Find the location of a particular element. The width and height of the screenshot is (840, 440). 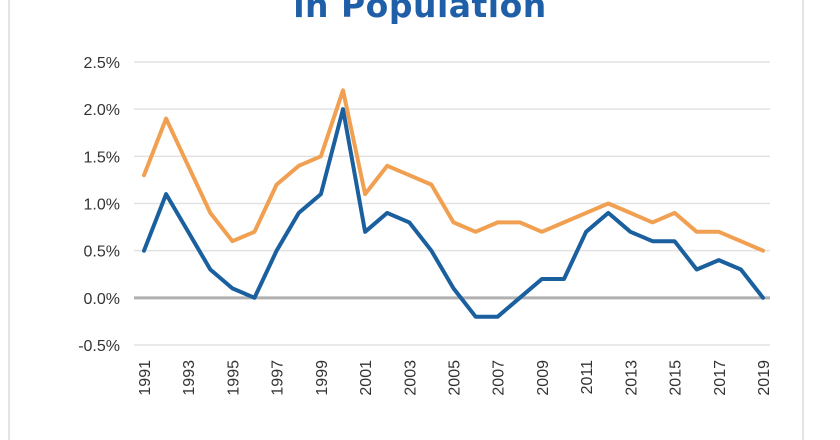

x-tick-label: 2019 is located at coordinates (764, 378).